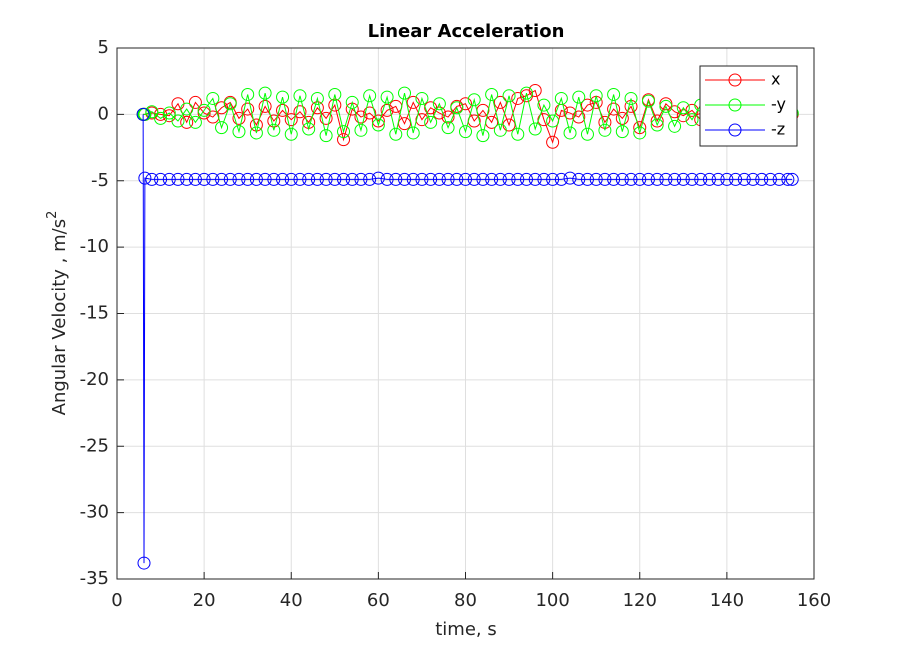  Describe the element at coordinates (775, 79) in the screenshot. I see `legend-label: x` at that location.